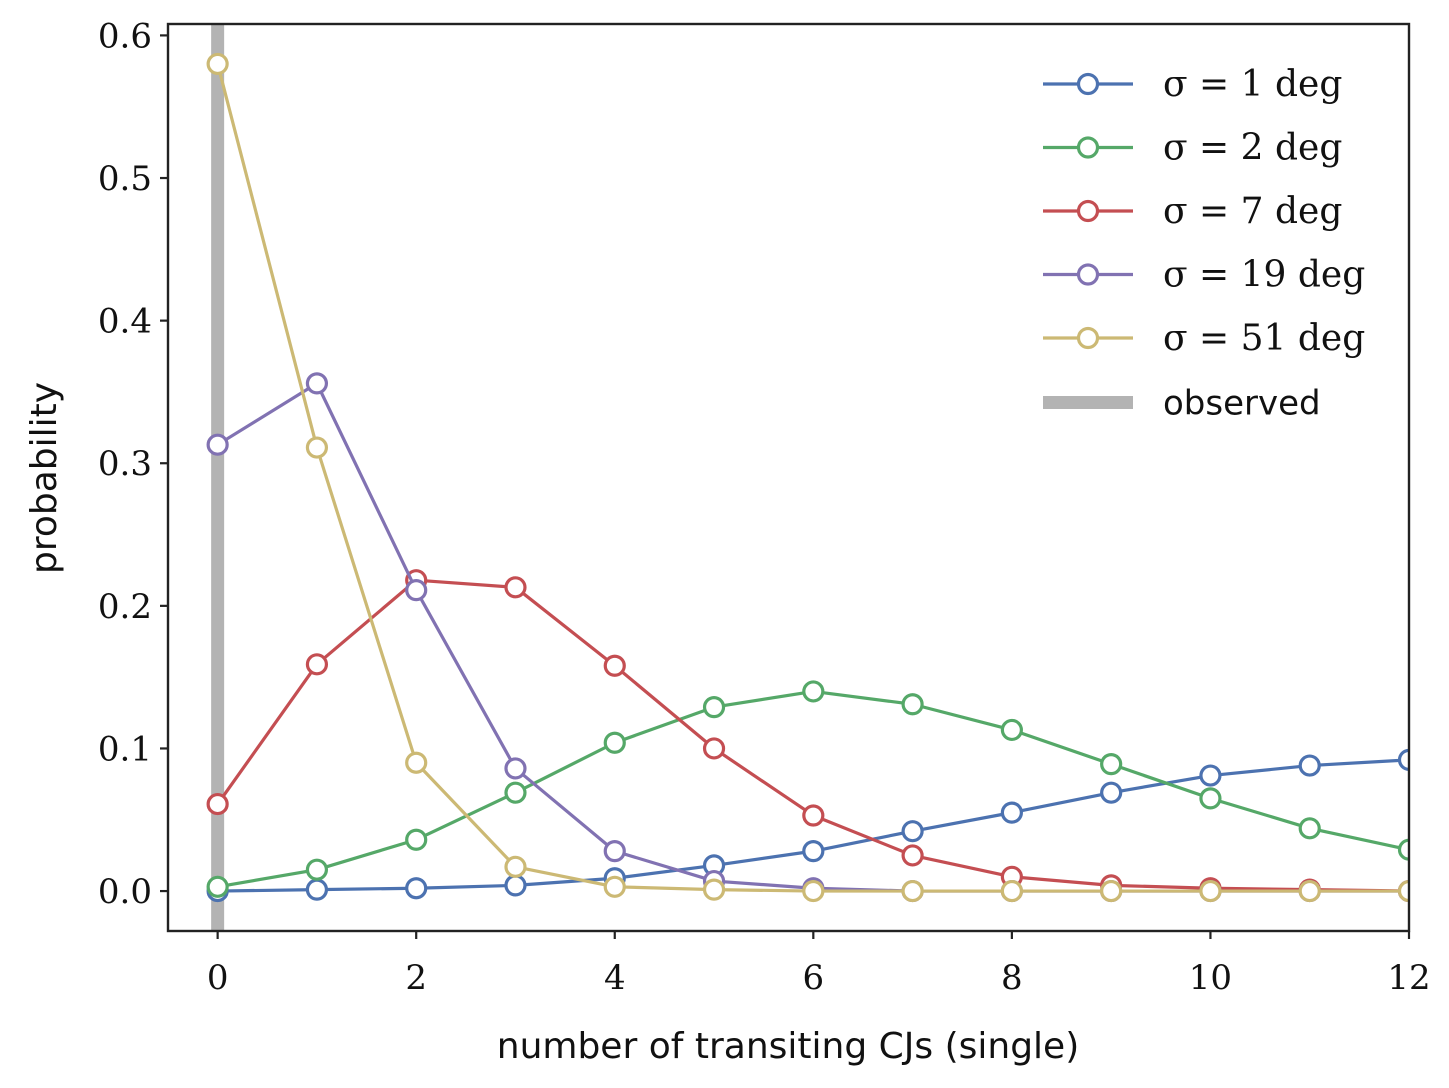 The height and width of the screenshot is (1088, 1449). I want to click on legend-item-3: σ = 7 deg, so click(1192, 211).